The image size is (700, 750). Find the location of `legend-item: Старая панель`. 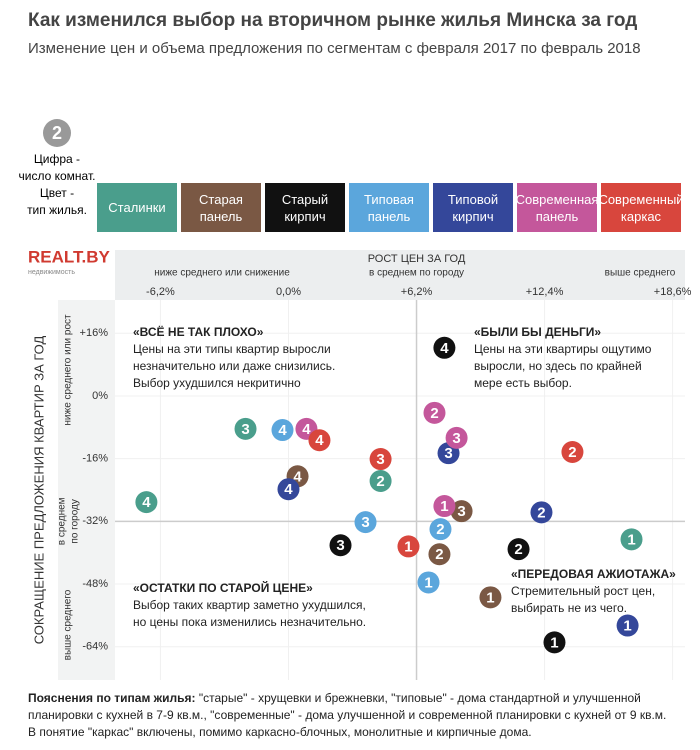

legend-item: Старая панель is located at coordinates (221, 158).